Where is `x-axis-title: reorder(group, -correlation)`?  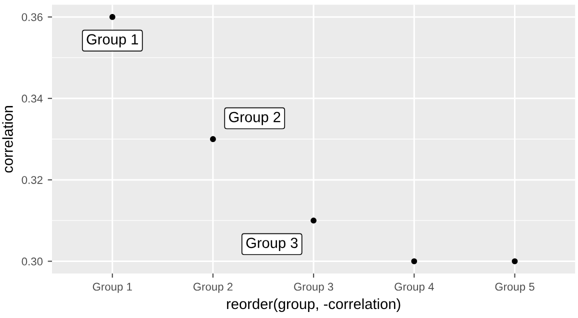 x-axis-title: reorder(group, -correlation) is located at coordinates (313, 305).